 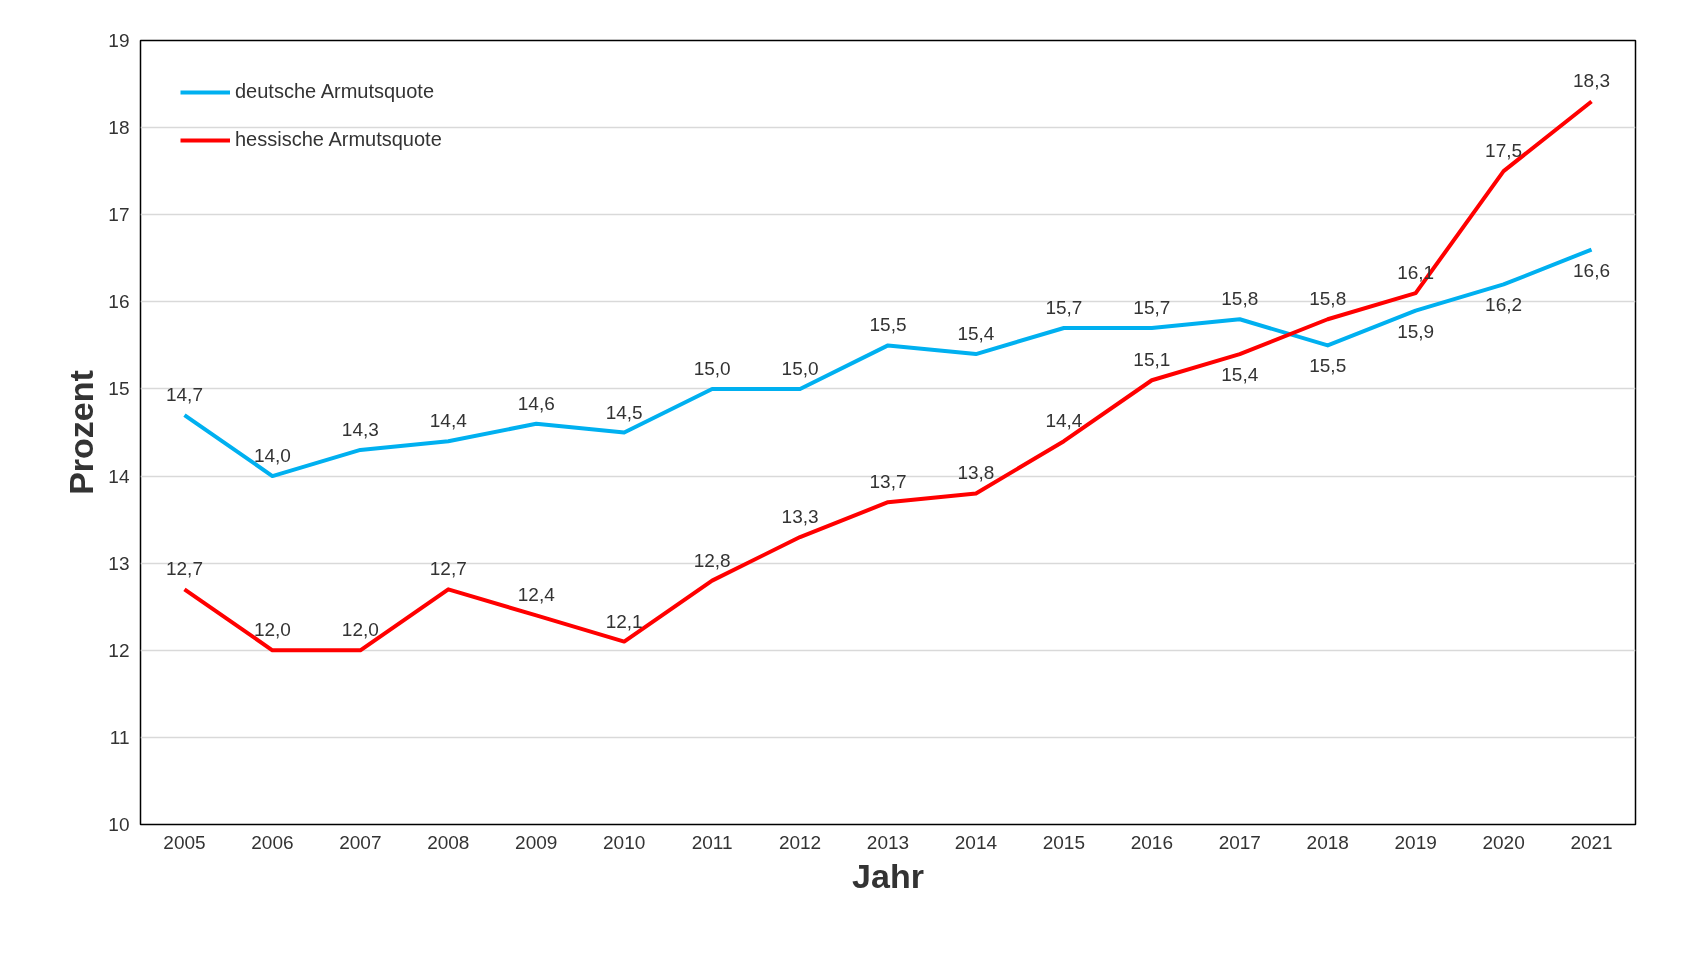 I want to click on data-label: 14,3, so click(x=360, y=429).